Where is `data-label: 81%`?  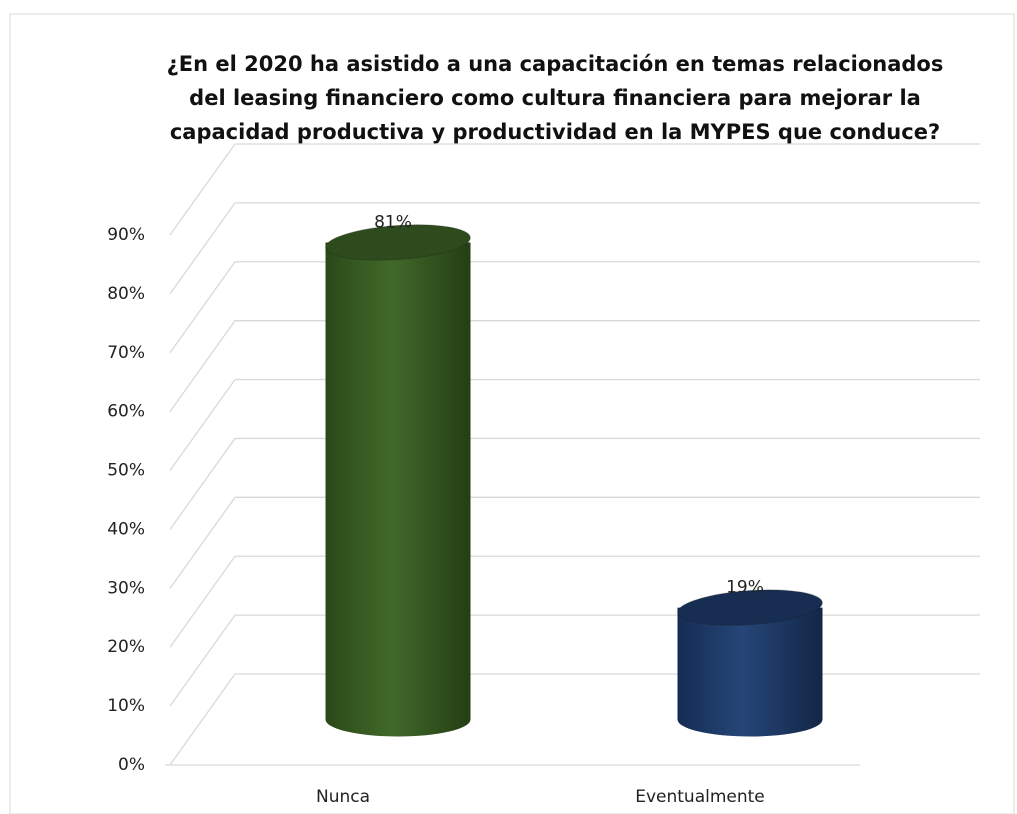 data-label: 81% is located at coordinates (393, 223).